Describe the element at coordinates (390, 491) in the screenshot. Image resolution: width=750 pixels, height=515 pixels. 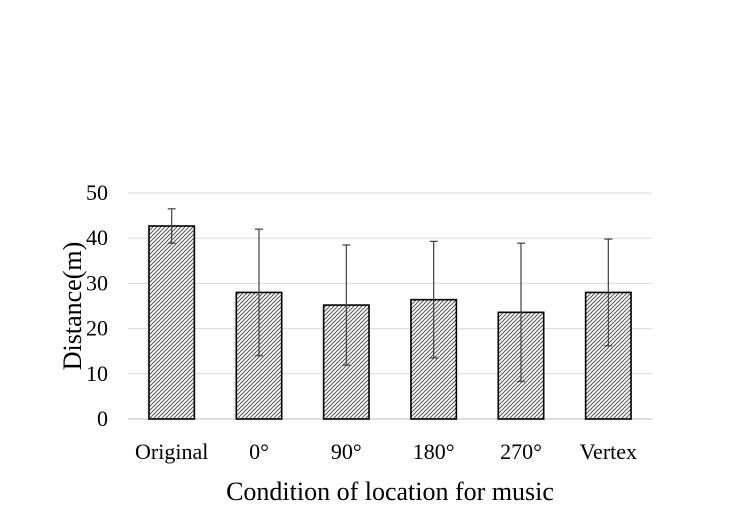
I see `x-axis-title: Condition of location for music` at that location.